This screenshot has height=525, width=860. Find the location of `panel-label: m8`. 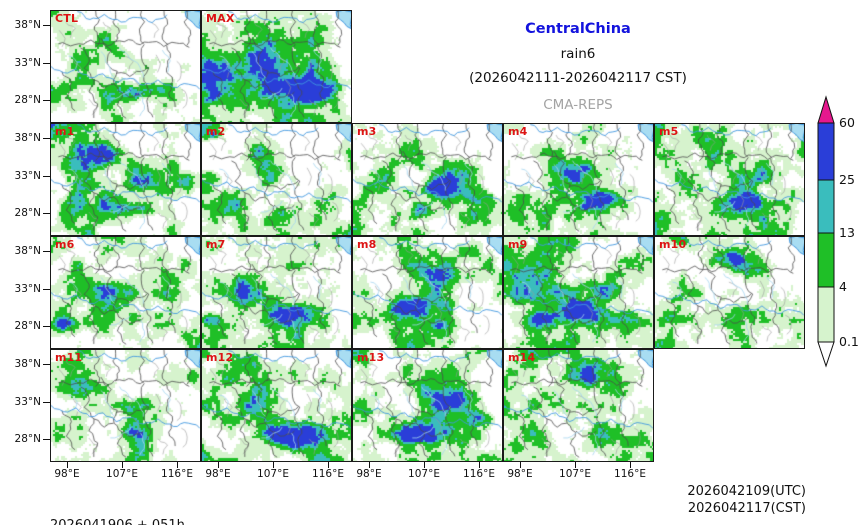

panel-label: m8 is located at coordinates (367, 244).